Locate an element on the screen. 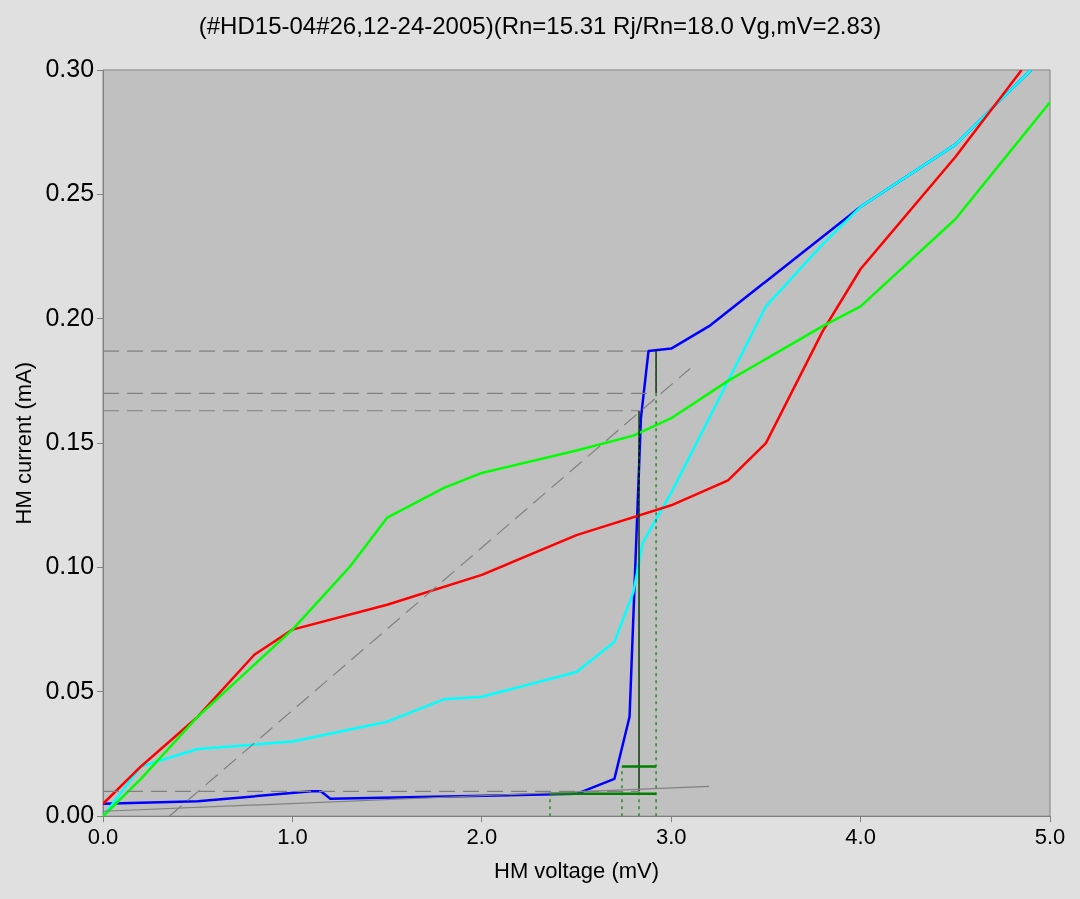  chart-title: (#HD15-04#26,12-24-2005)(Rn=15.31 Rj/Rn=18.0 Vg,mV=2.83) is located at coordinates (540, 26).